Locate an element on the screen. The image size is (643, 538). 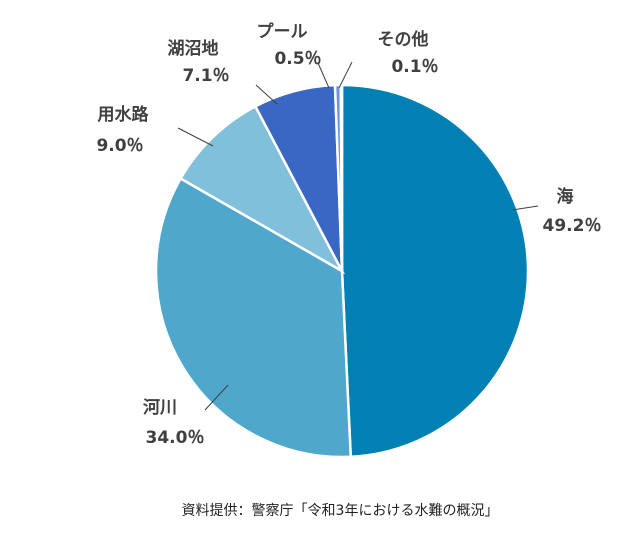
value-label: 0.1％ is located at coordinates (414, 67).